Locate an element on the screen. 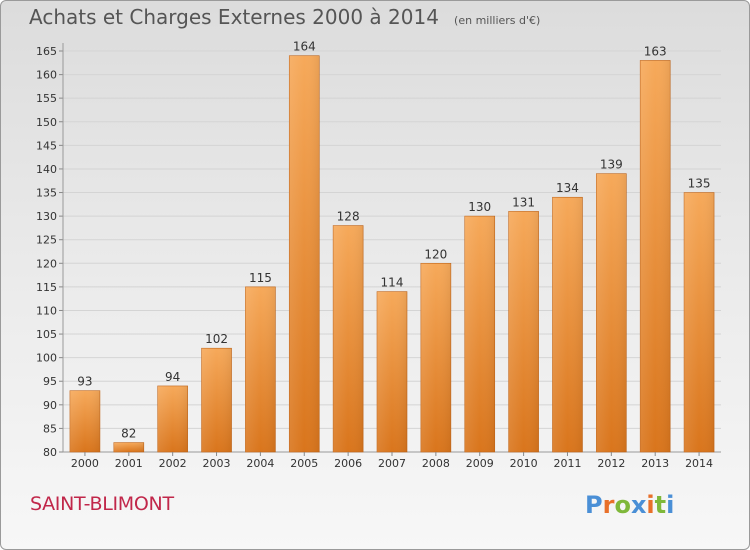  data-label: 130 is located at coordinates (479, 207).